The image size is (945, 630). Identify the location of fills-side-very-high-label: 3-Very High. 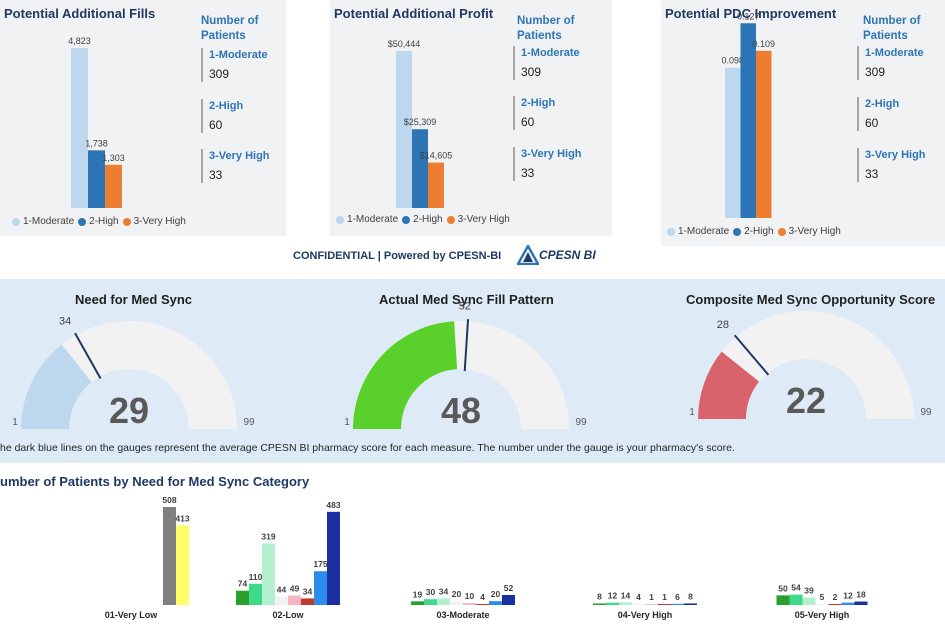
(239, 156).